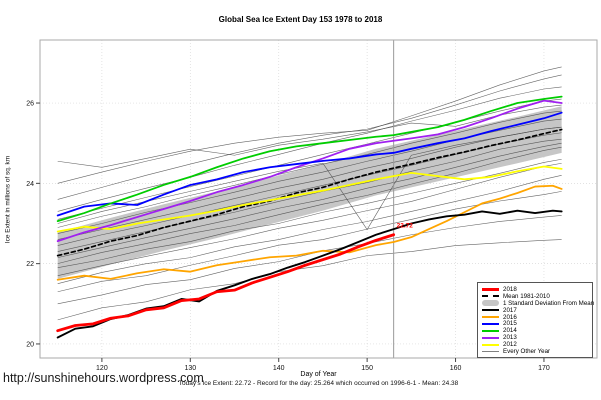  Describe the element at coordinates (536, 323) in the screenshot. I see `legend-item-2015: 2015` at that location.